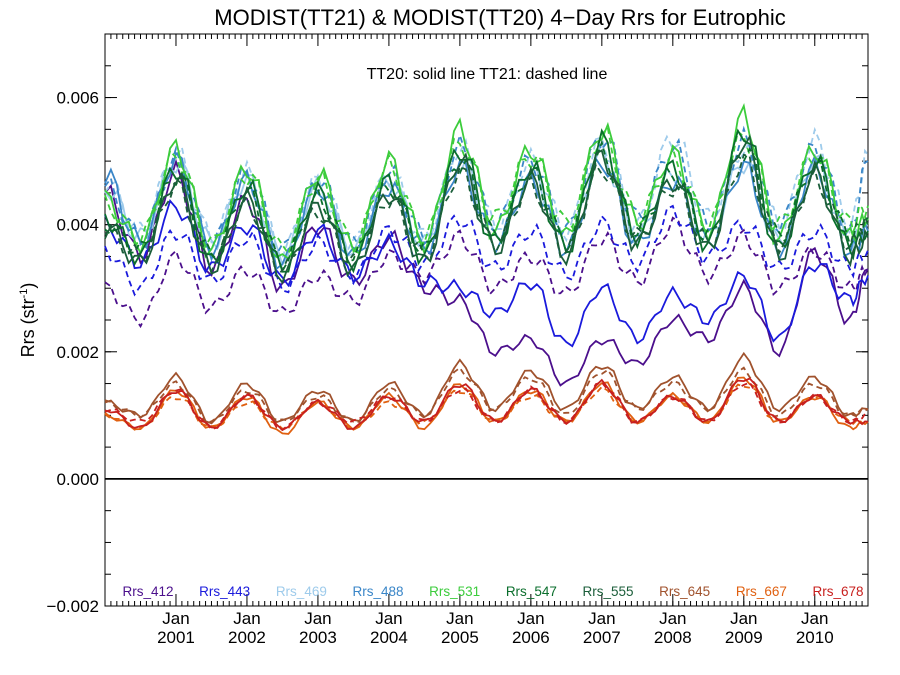 The width and height of the screenshot is (900, 675). Describe the element at coordinates (487, 74) in the screenshot. I see `line-style-annotation: TT20: solid line TT21: dashed line` at that location.